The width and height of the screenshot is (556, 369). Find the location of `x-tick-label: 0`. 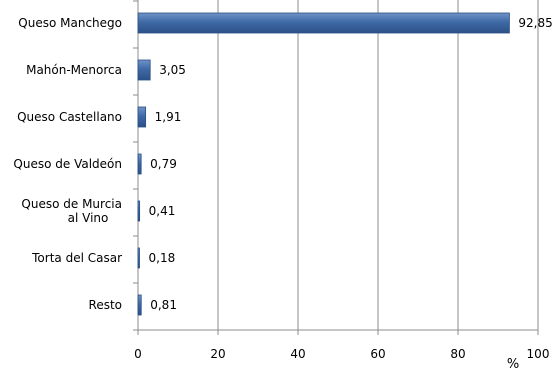

x-tick-label: 0 is located at coordinates (138, 354).